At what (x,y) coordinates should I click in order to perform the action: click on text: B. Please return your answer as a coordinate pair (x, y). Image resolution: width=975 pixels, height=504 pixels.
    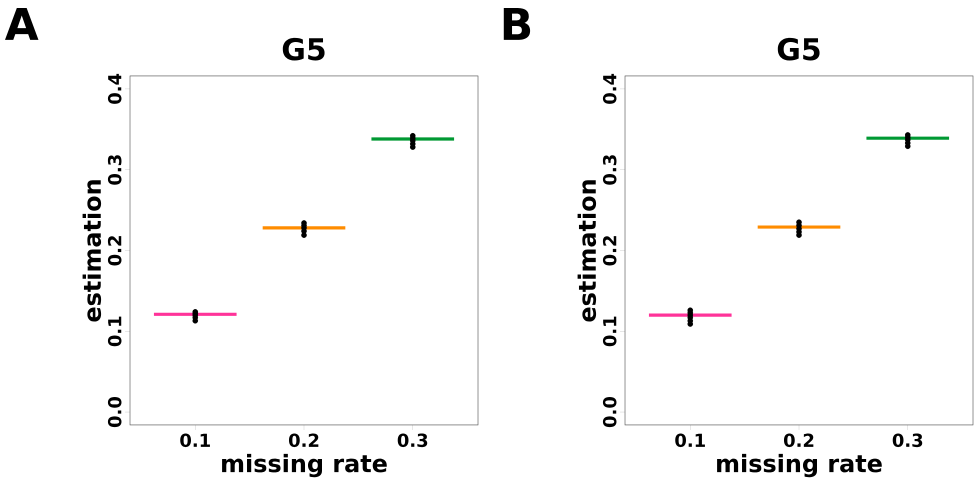
    Looking at the image, I should click on (517, 24).